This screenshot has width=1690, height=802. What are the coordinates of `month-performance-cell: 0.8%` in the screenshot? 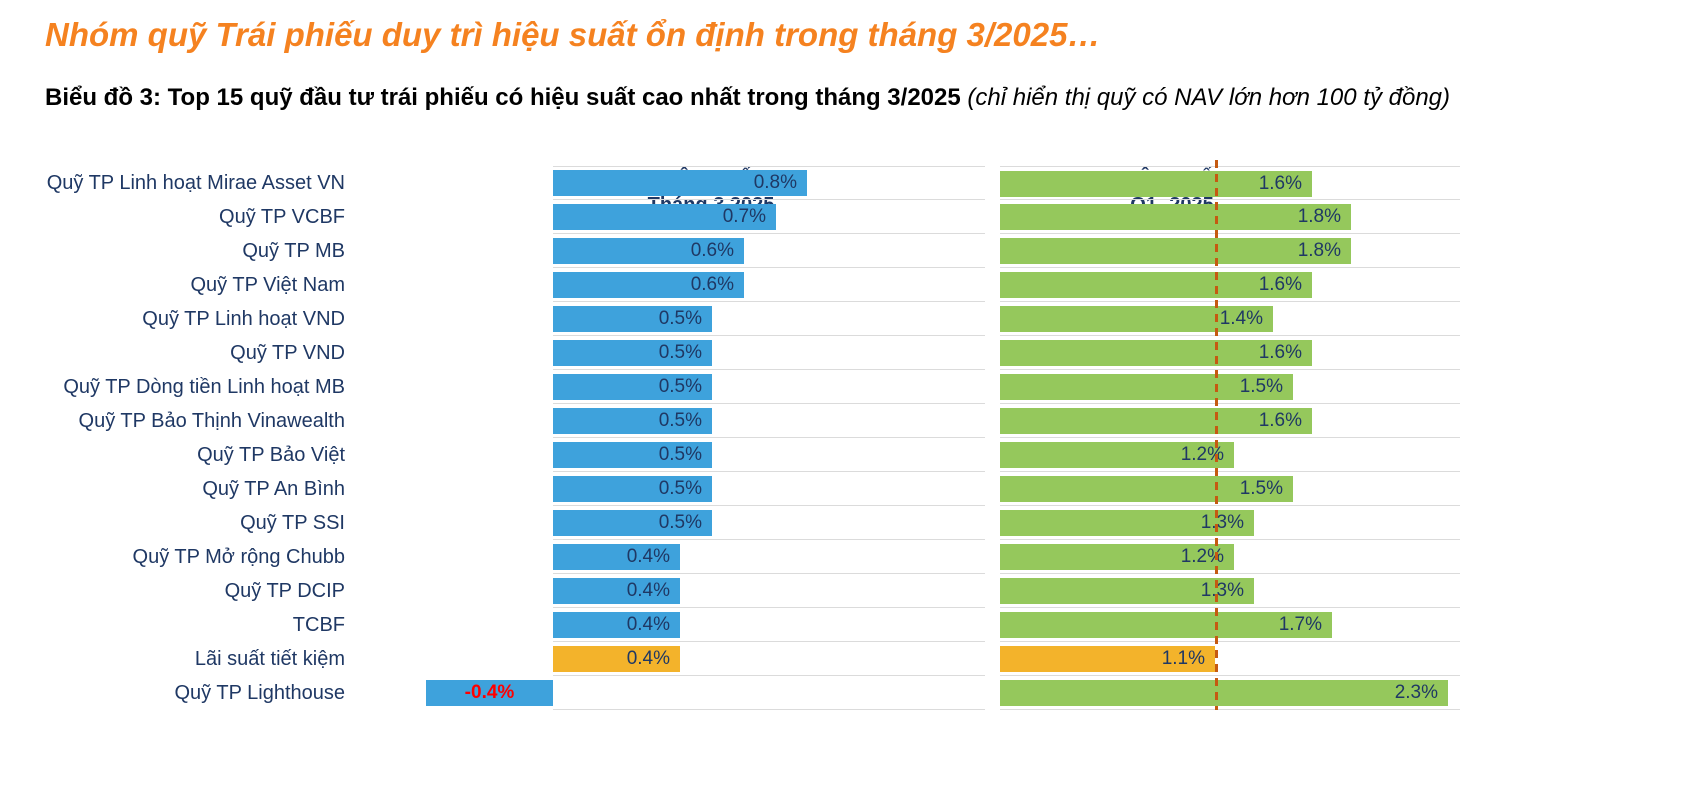 It's located at (667, 183).